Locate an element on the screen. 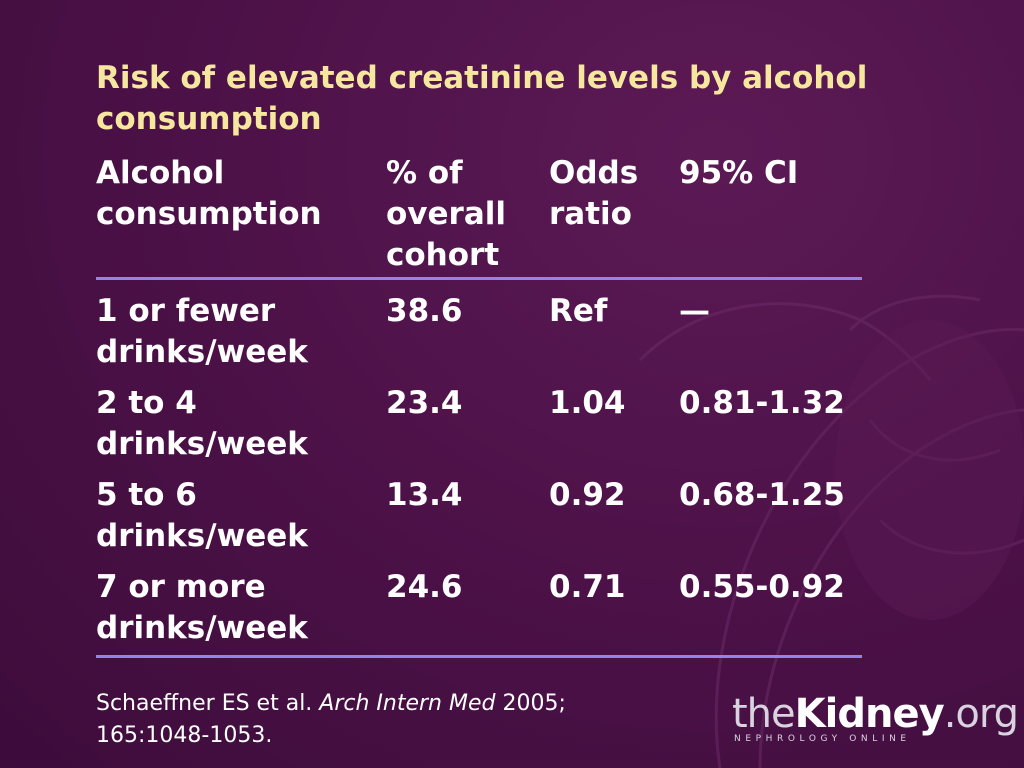 This screenshot has height=768, width=1024. table-row: 2 to 4 drinks/week 23.4 1.04 0.81-1.32 is located at coordinates (479, 424).